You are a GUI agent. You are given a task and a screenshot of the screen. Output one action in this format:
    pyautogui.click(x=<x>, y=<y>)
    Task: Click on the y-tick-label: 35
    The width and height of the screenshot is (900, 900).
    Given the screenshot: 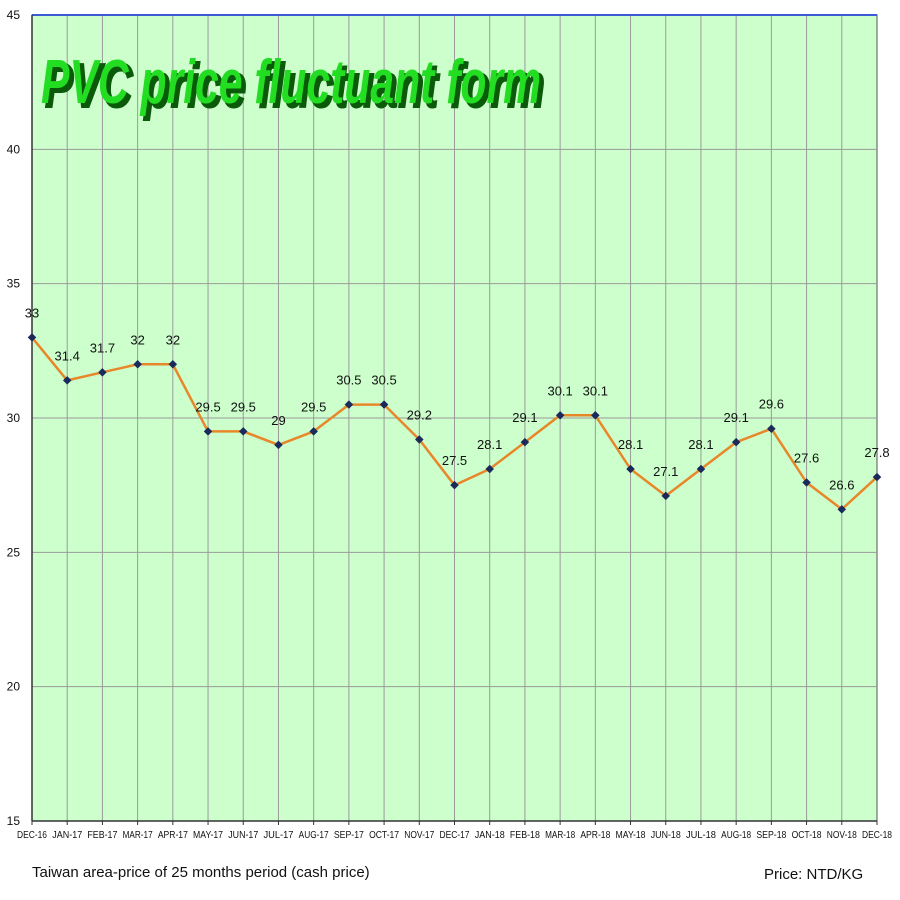 What is the action you would take?
    pyautogui.click(x=14, y=284)
    